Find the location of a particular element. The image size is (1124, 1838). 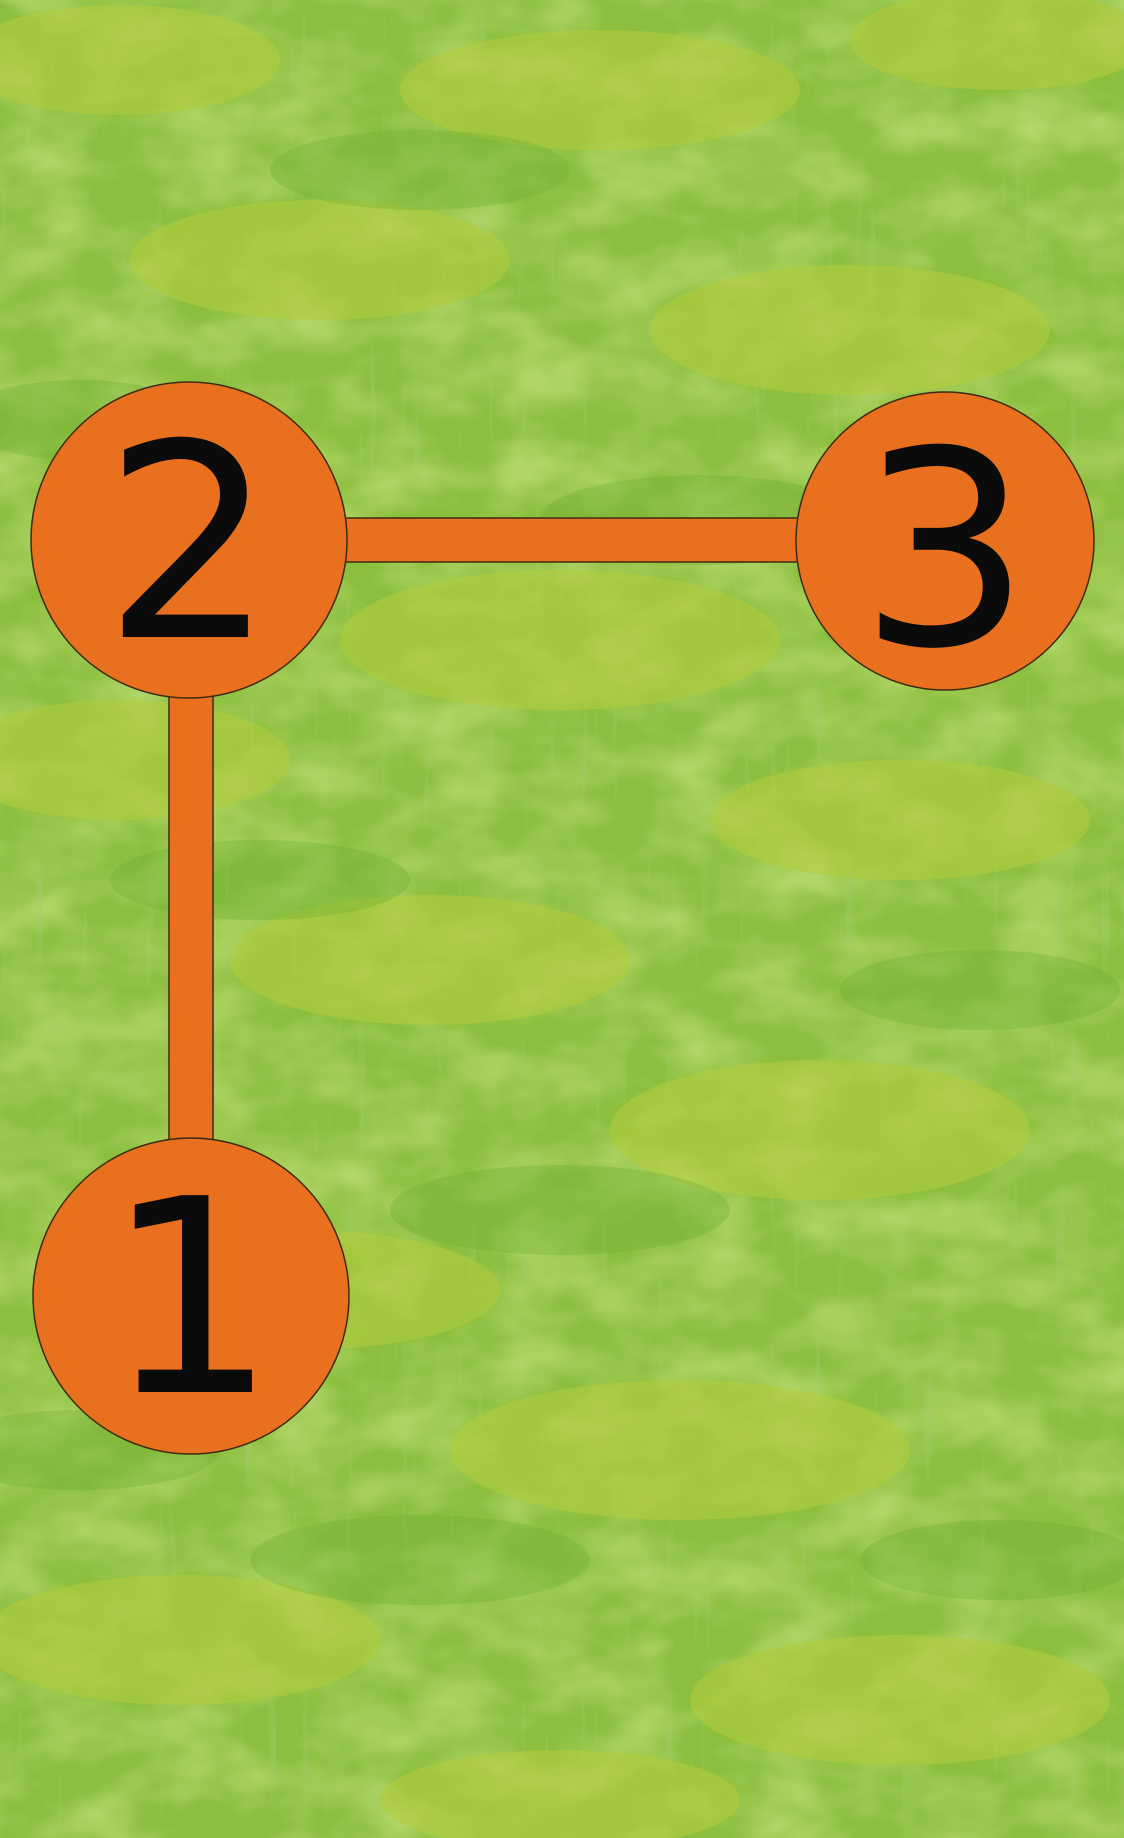

node-2-number: 2 is located at coordinates (189, 543).